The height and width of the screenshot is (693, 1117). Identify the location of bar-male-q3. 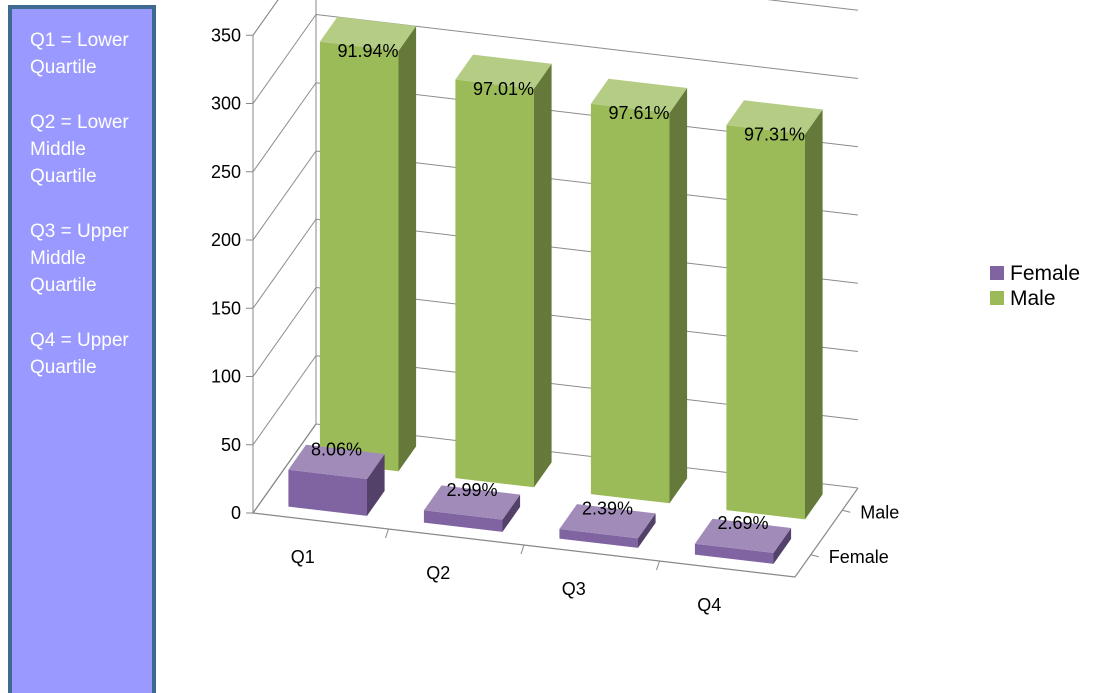
(639, 291).